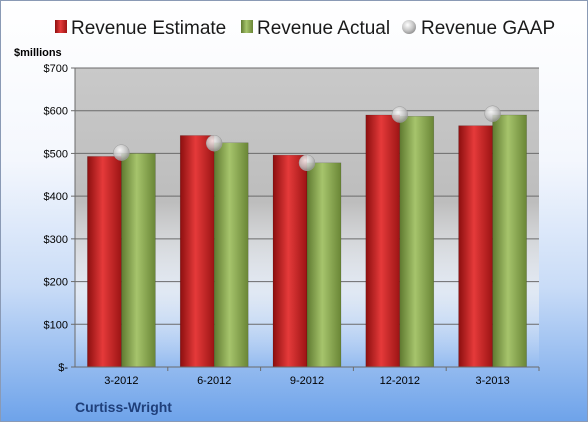 The height and width of the screenshot is (422, 588). What do you see at coordinates (307, 138) in the screenshot?
I see `gaap-markers` at bounding box center [307, 138].